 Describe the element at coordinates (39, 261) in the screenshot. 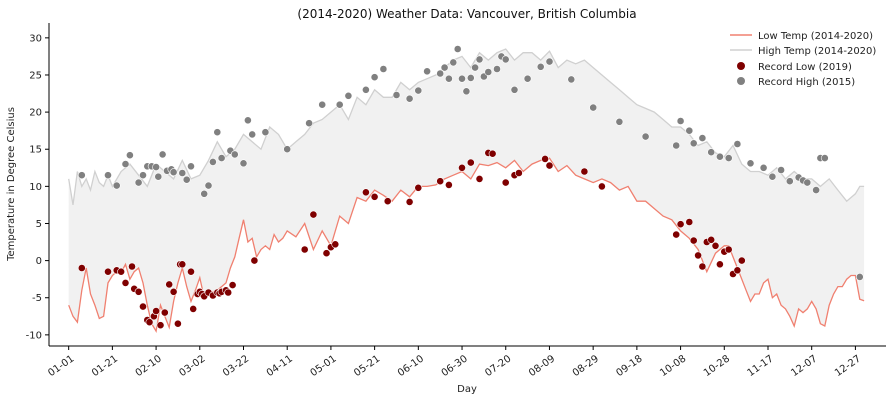

I see `y-tick-label: 0` at that location.